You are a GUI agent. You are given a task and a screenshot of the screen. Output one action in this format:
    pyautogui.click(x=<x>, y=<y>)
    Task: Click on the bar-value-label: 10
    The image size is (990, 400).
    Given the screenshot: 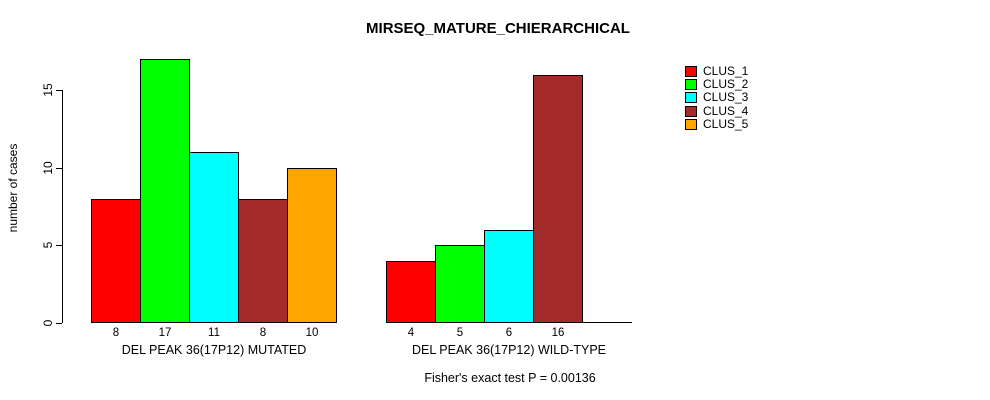 What is the action you would take?
    pyautogui.click(x=312, y=333)
    